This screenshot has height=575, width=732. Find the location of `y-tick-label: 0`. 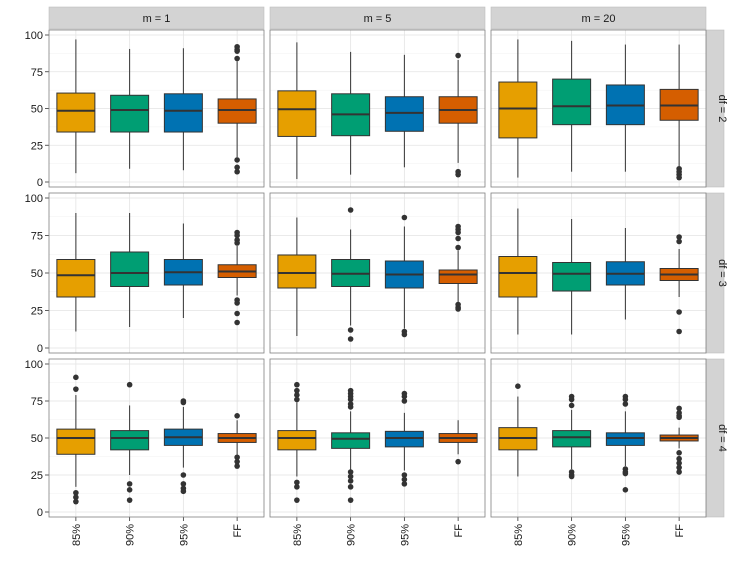

y-tick-label: 0 is located at coordinates (40, 513).